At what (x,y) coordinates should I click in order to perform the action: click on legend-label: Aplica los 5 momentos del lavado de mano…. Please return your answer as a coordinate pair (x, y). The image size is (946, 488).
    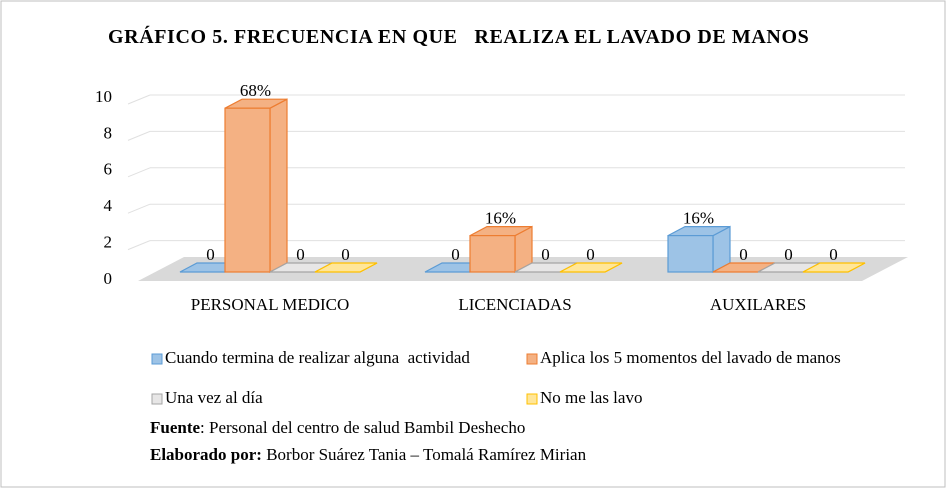
    Looking at the image, I should click on (690, 357).